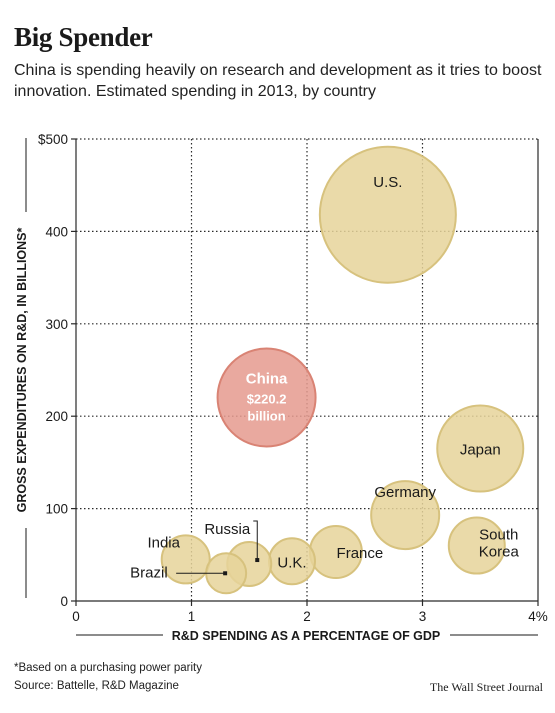  I want to click on bubble-germany, so click(405, 515).